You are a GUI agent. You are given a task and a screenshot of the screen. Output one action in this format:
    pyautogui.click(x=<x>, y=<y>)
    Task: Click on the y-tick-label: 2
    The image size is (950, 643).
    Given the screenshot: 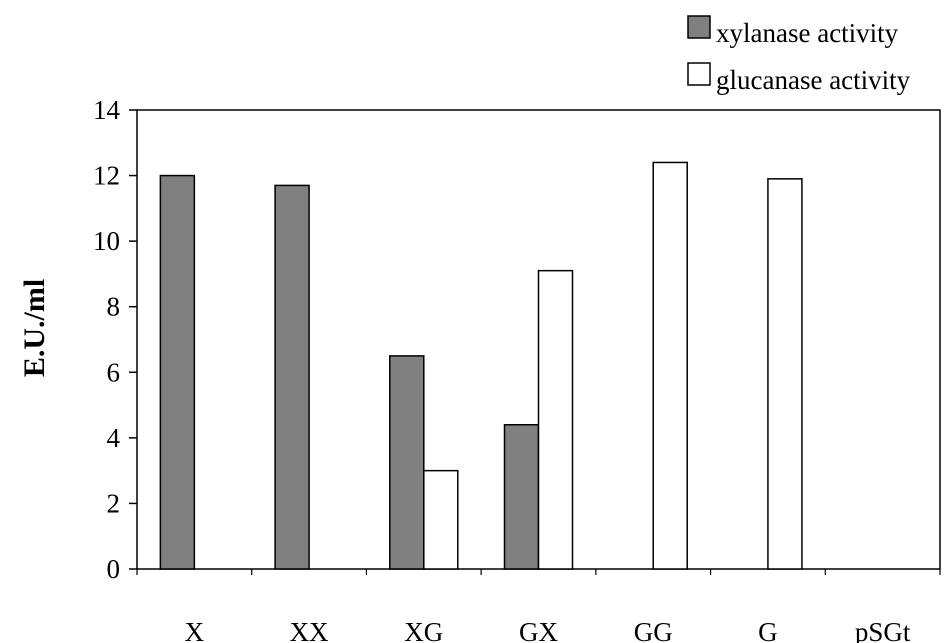 What is the action you would take?
    pyautogui.click(x=114, y=503)
    